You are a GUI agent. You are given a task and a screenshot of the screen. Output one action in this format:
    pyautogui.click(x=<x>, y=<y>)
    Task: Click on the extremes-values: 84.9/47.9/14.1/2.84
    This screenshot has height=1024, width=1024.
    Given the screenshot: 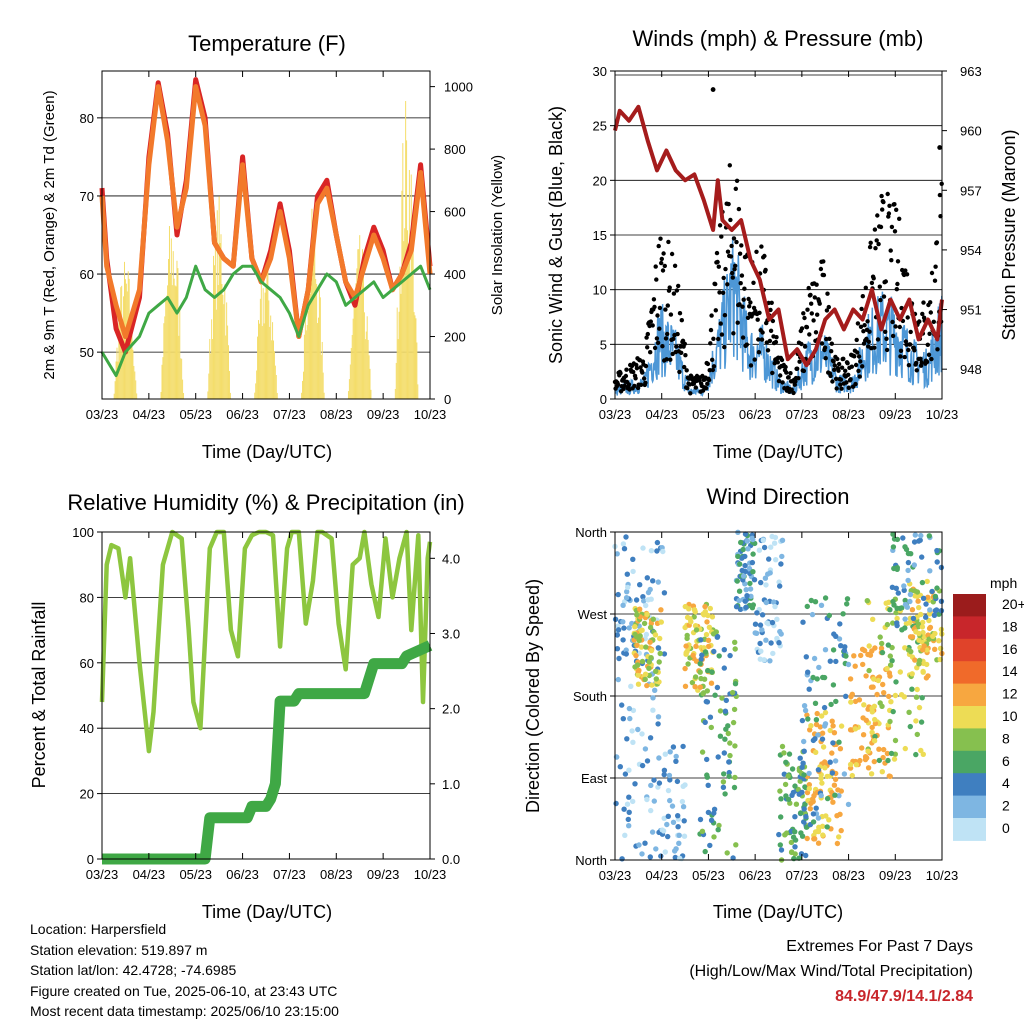 What is the action you would take?
    pyautogui.click(x=904, y=996)
    